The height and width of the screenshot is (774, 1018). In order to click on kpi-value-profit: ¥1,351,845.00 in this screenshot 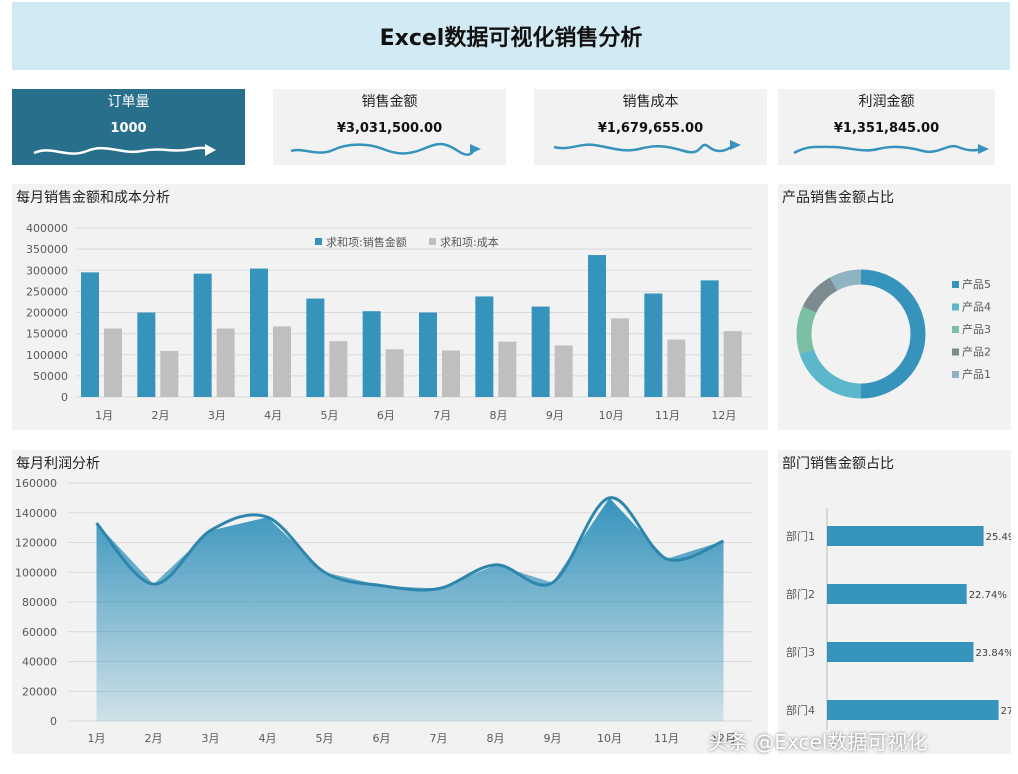, I will do `click(886, 128)`.